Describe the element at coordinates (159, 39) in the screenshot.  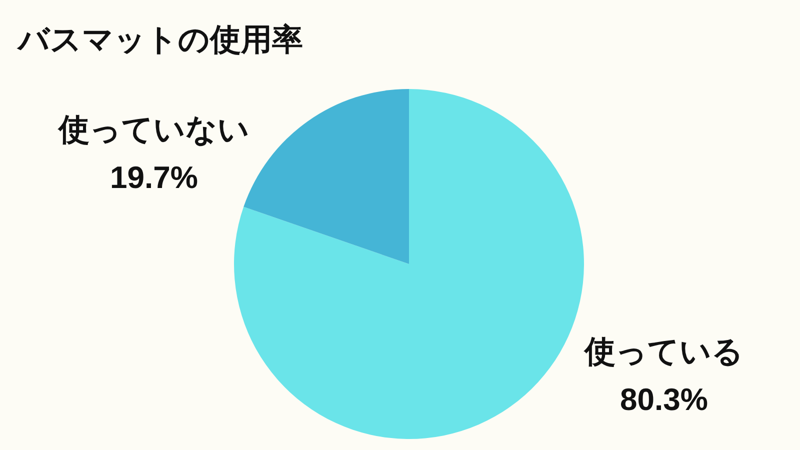
I see `chart-title: バスマットの使用率` at that location.